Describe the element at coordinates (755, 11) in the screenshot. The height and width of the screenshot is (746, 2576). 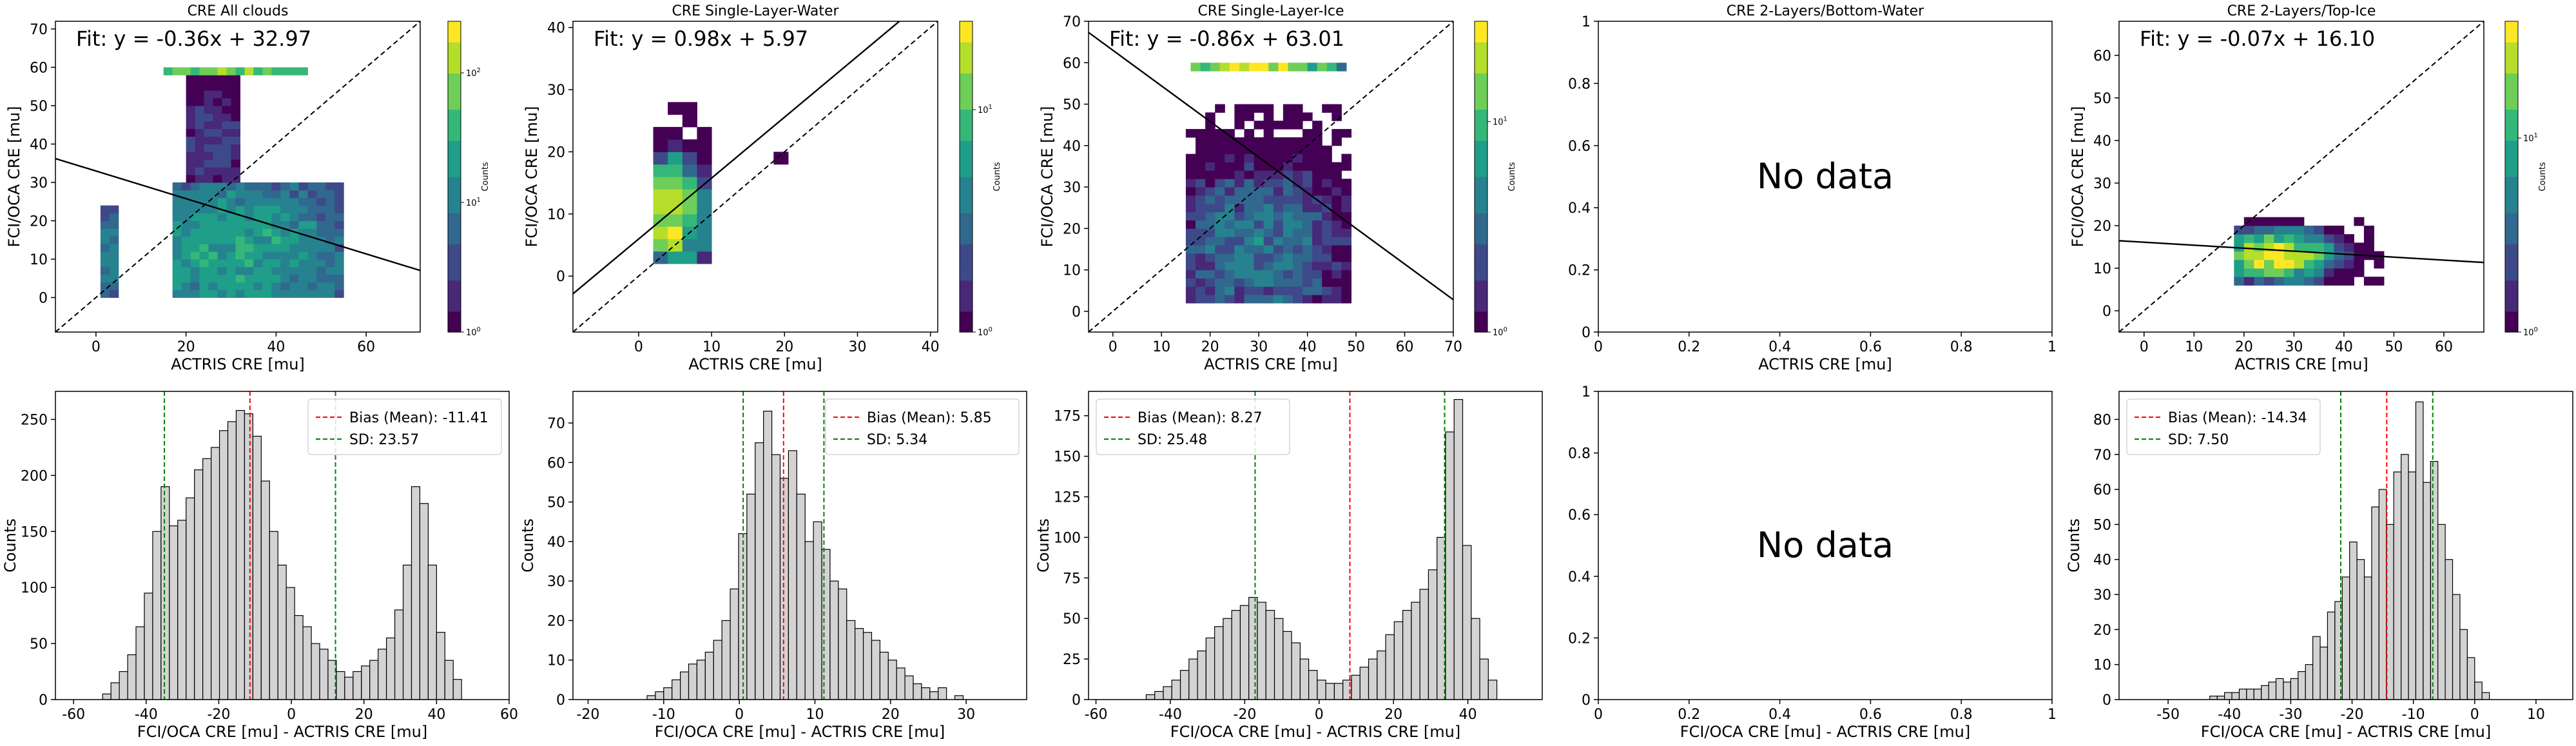
I see `panel-title: CRE Single-Layer-Water` at that location.